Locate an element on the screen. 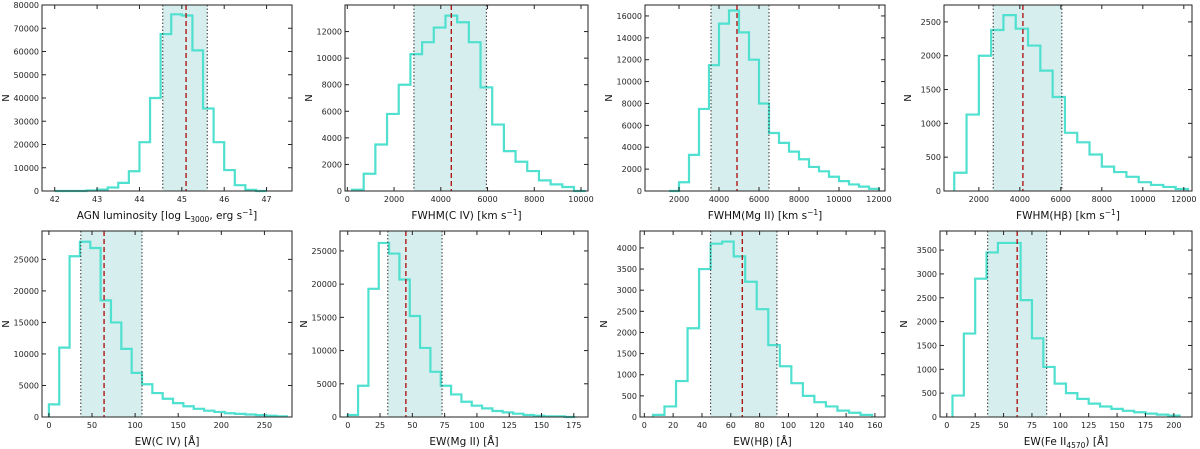 This screenshot has width=1200, height=449. x-axis-label-part: EW(Hβ) [Å] is located at coordinates (762, 441).